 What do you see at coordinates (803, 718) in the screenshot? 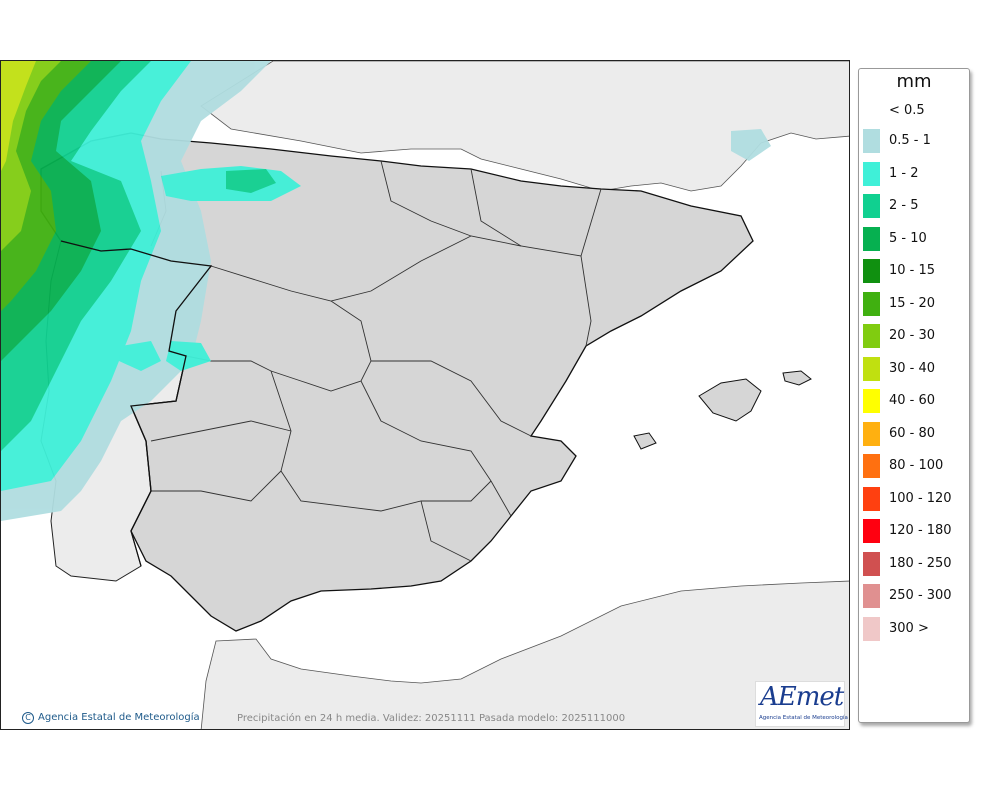
I see `logo-subtitle: Agencia Estatal de Meteorología` at bounding box center [803, 718].